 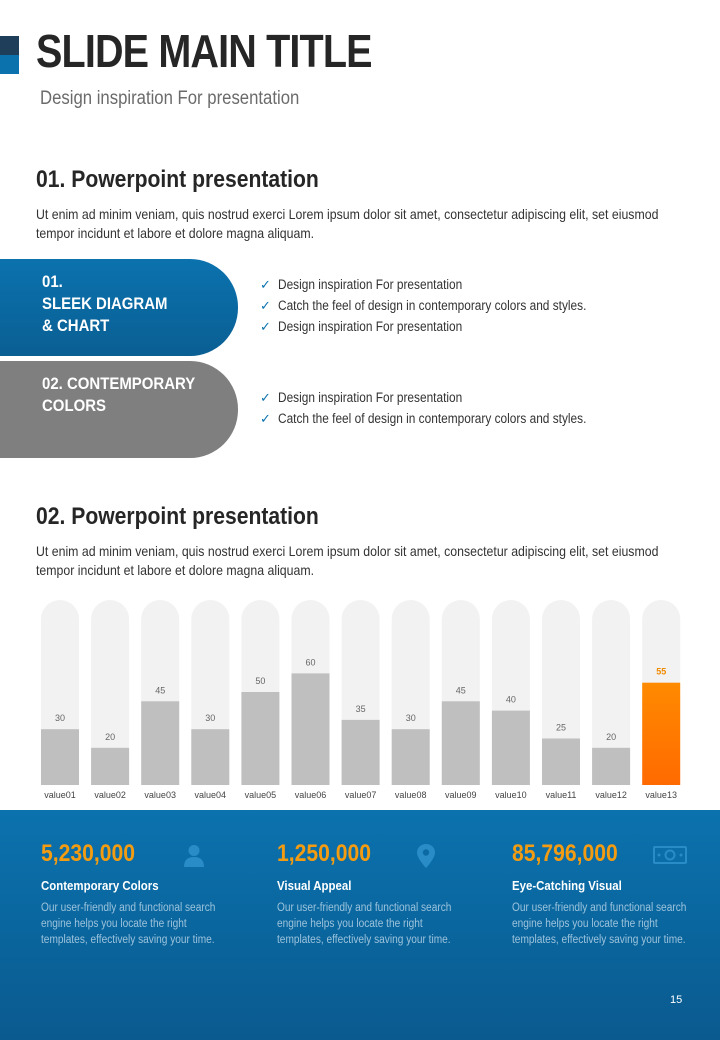 What do you see at coordinates (561, 728) in the screenshot?
I see `data-label: 25` at bounding box center [561, 728].